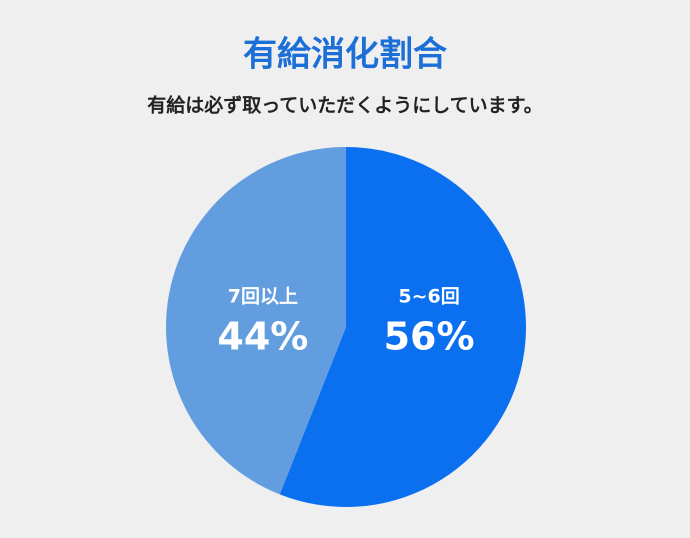  What do you see at coordinates (262, 337) in the screenshot?
I see `slice-value-label: 44%` at bounding box center [262, 337].